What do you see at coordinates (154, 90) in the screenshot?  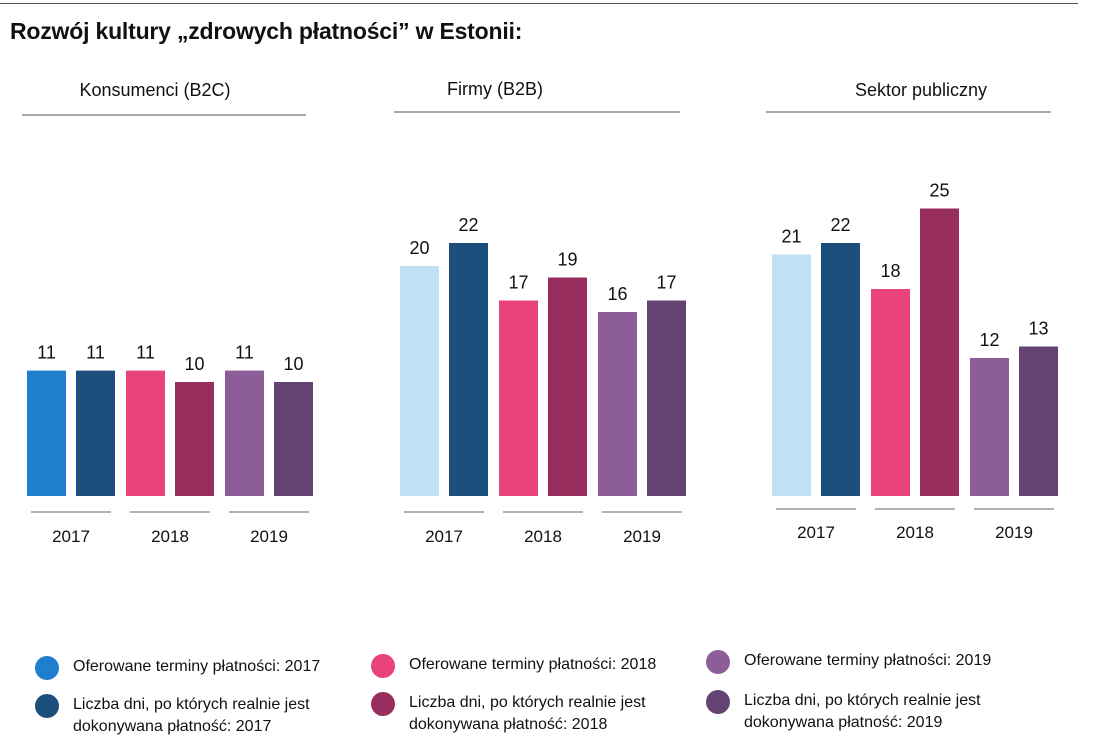 I see `panel-title: Konsumenci (B2C)` at bounding box center [154, 90].